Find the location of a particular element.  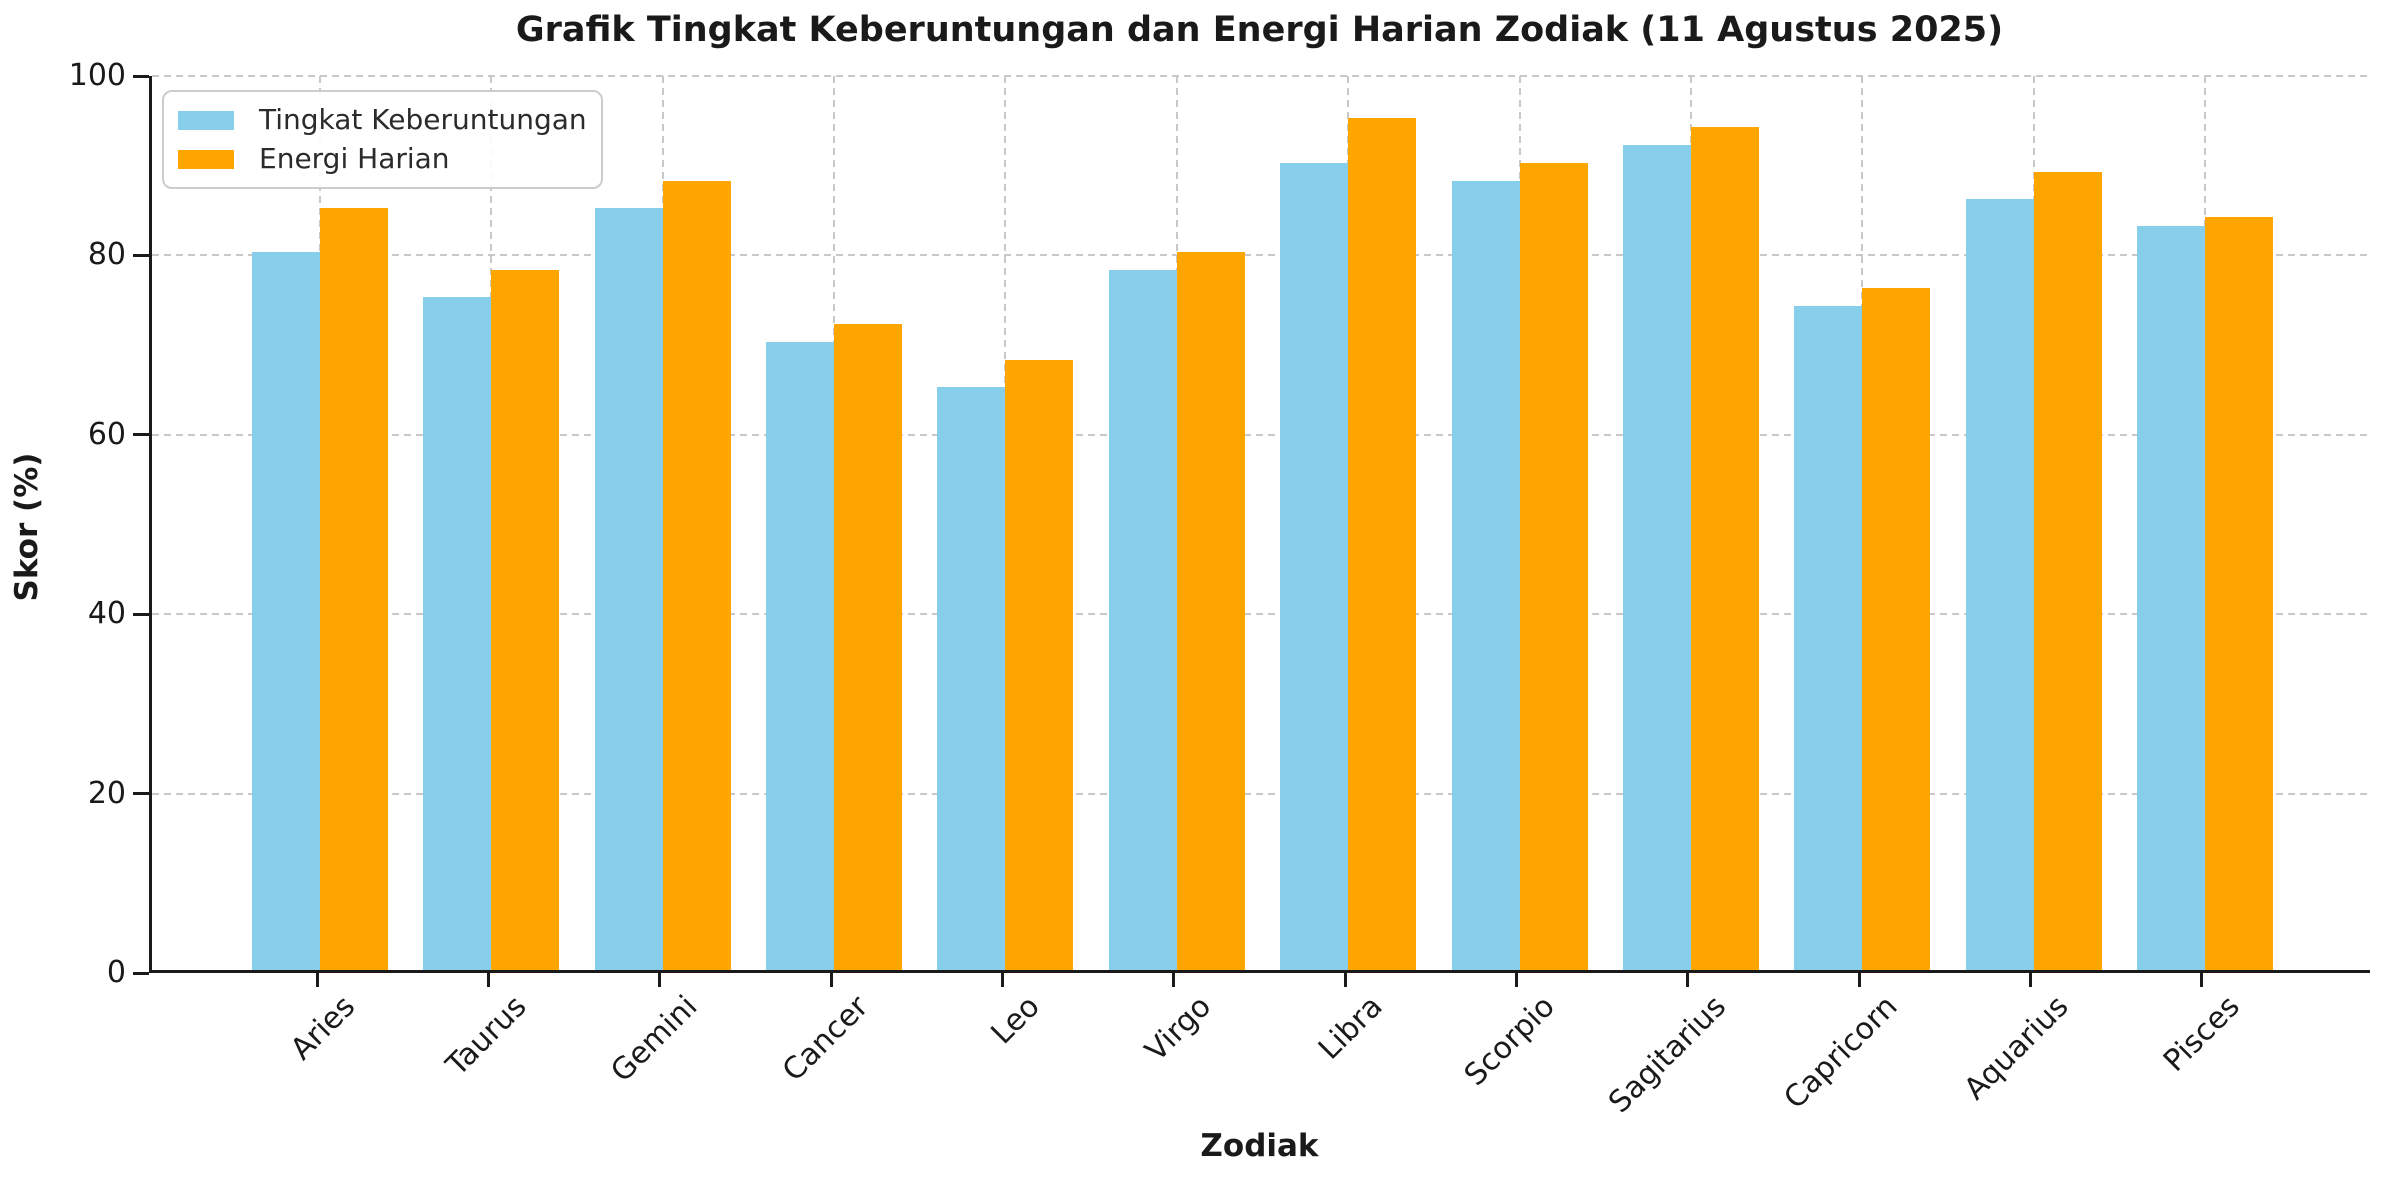

x-tick-mark-aries is located at coordinates (317, 980).